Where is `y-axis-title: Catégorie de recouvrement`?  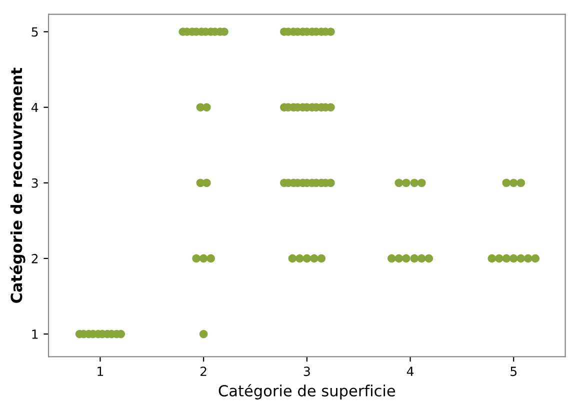
y-axis-title: Catégorie de recouvrement is located at coordinates (18, 185).